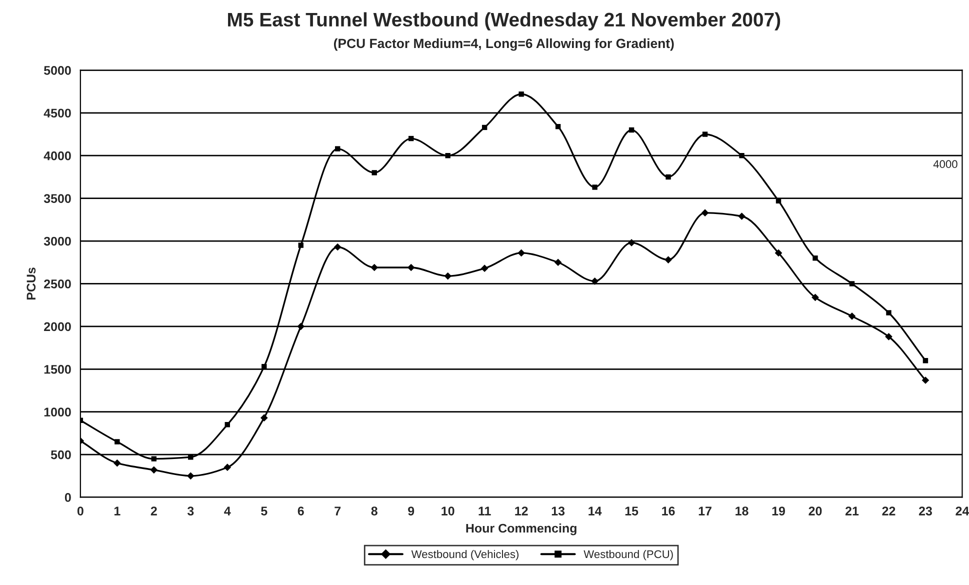 The width and height of the screenshot is (969, 585). What do you see at coordinates (57, 327) in the screenshot?
I see `y-tick-label: 2000` at bounding box center [57, 327].